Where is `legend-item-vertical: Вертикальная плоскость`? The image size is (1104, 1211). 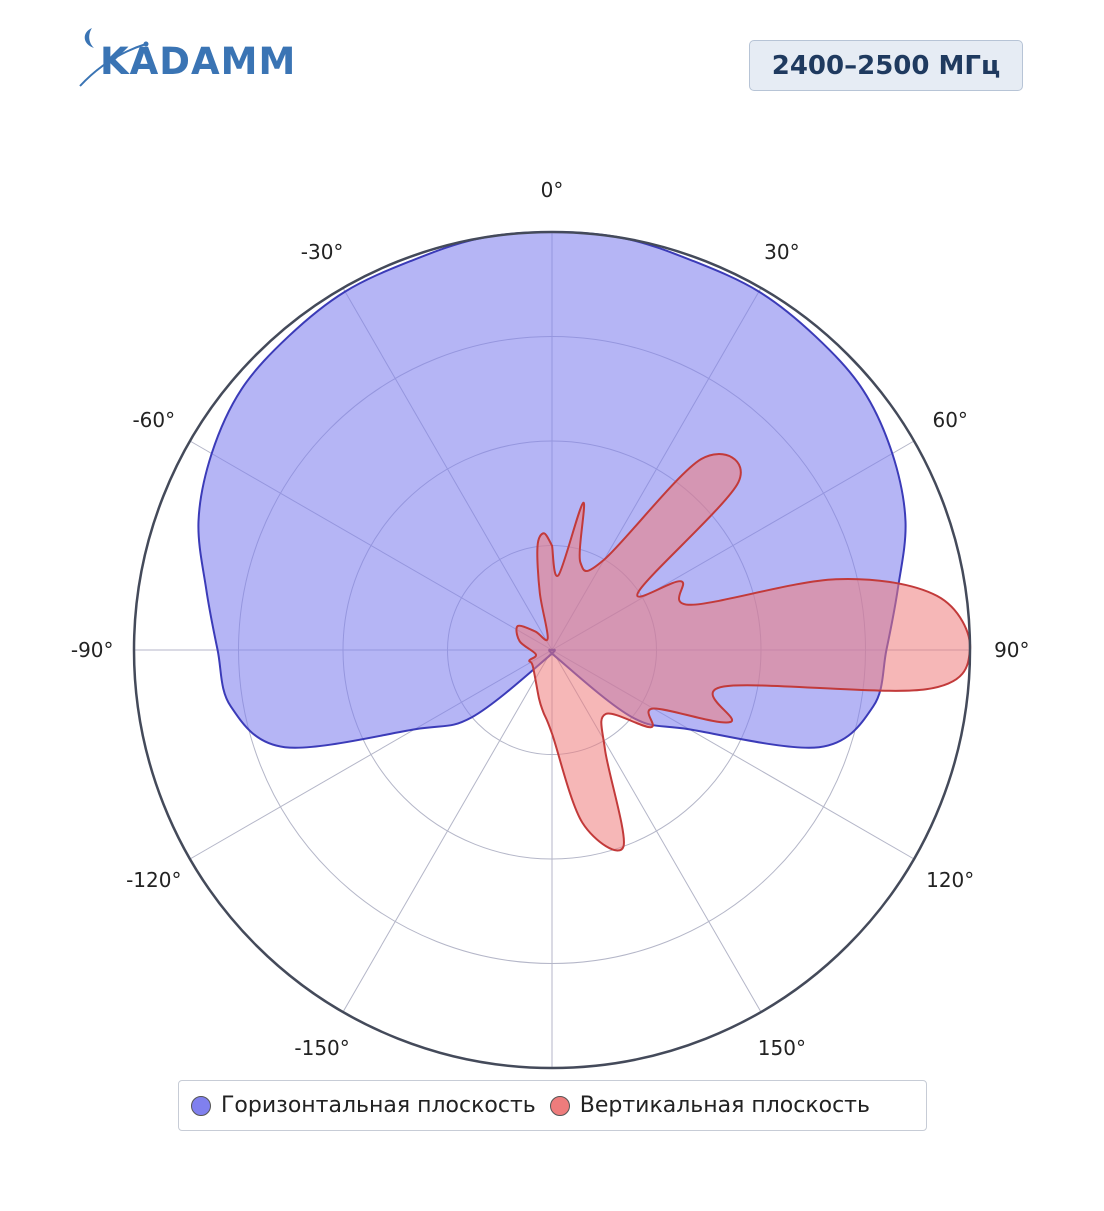 legend-item-vertical: Вертикальная плоскость is located at coordinates (709, 1105).